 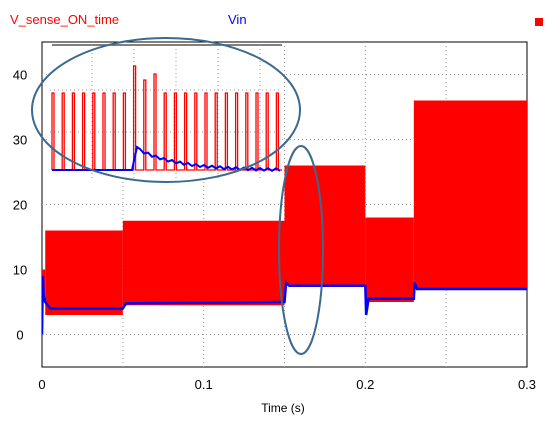 I want to click on y-tick-label: 20, so click(x=20, y=205).